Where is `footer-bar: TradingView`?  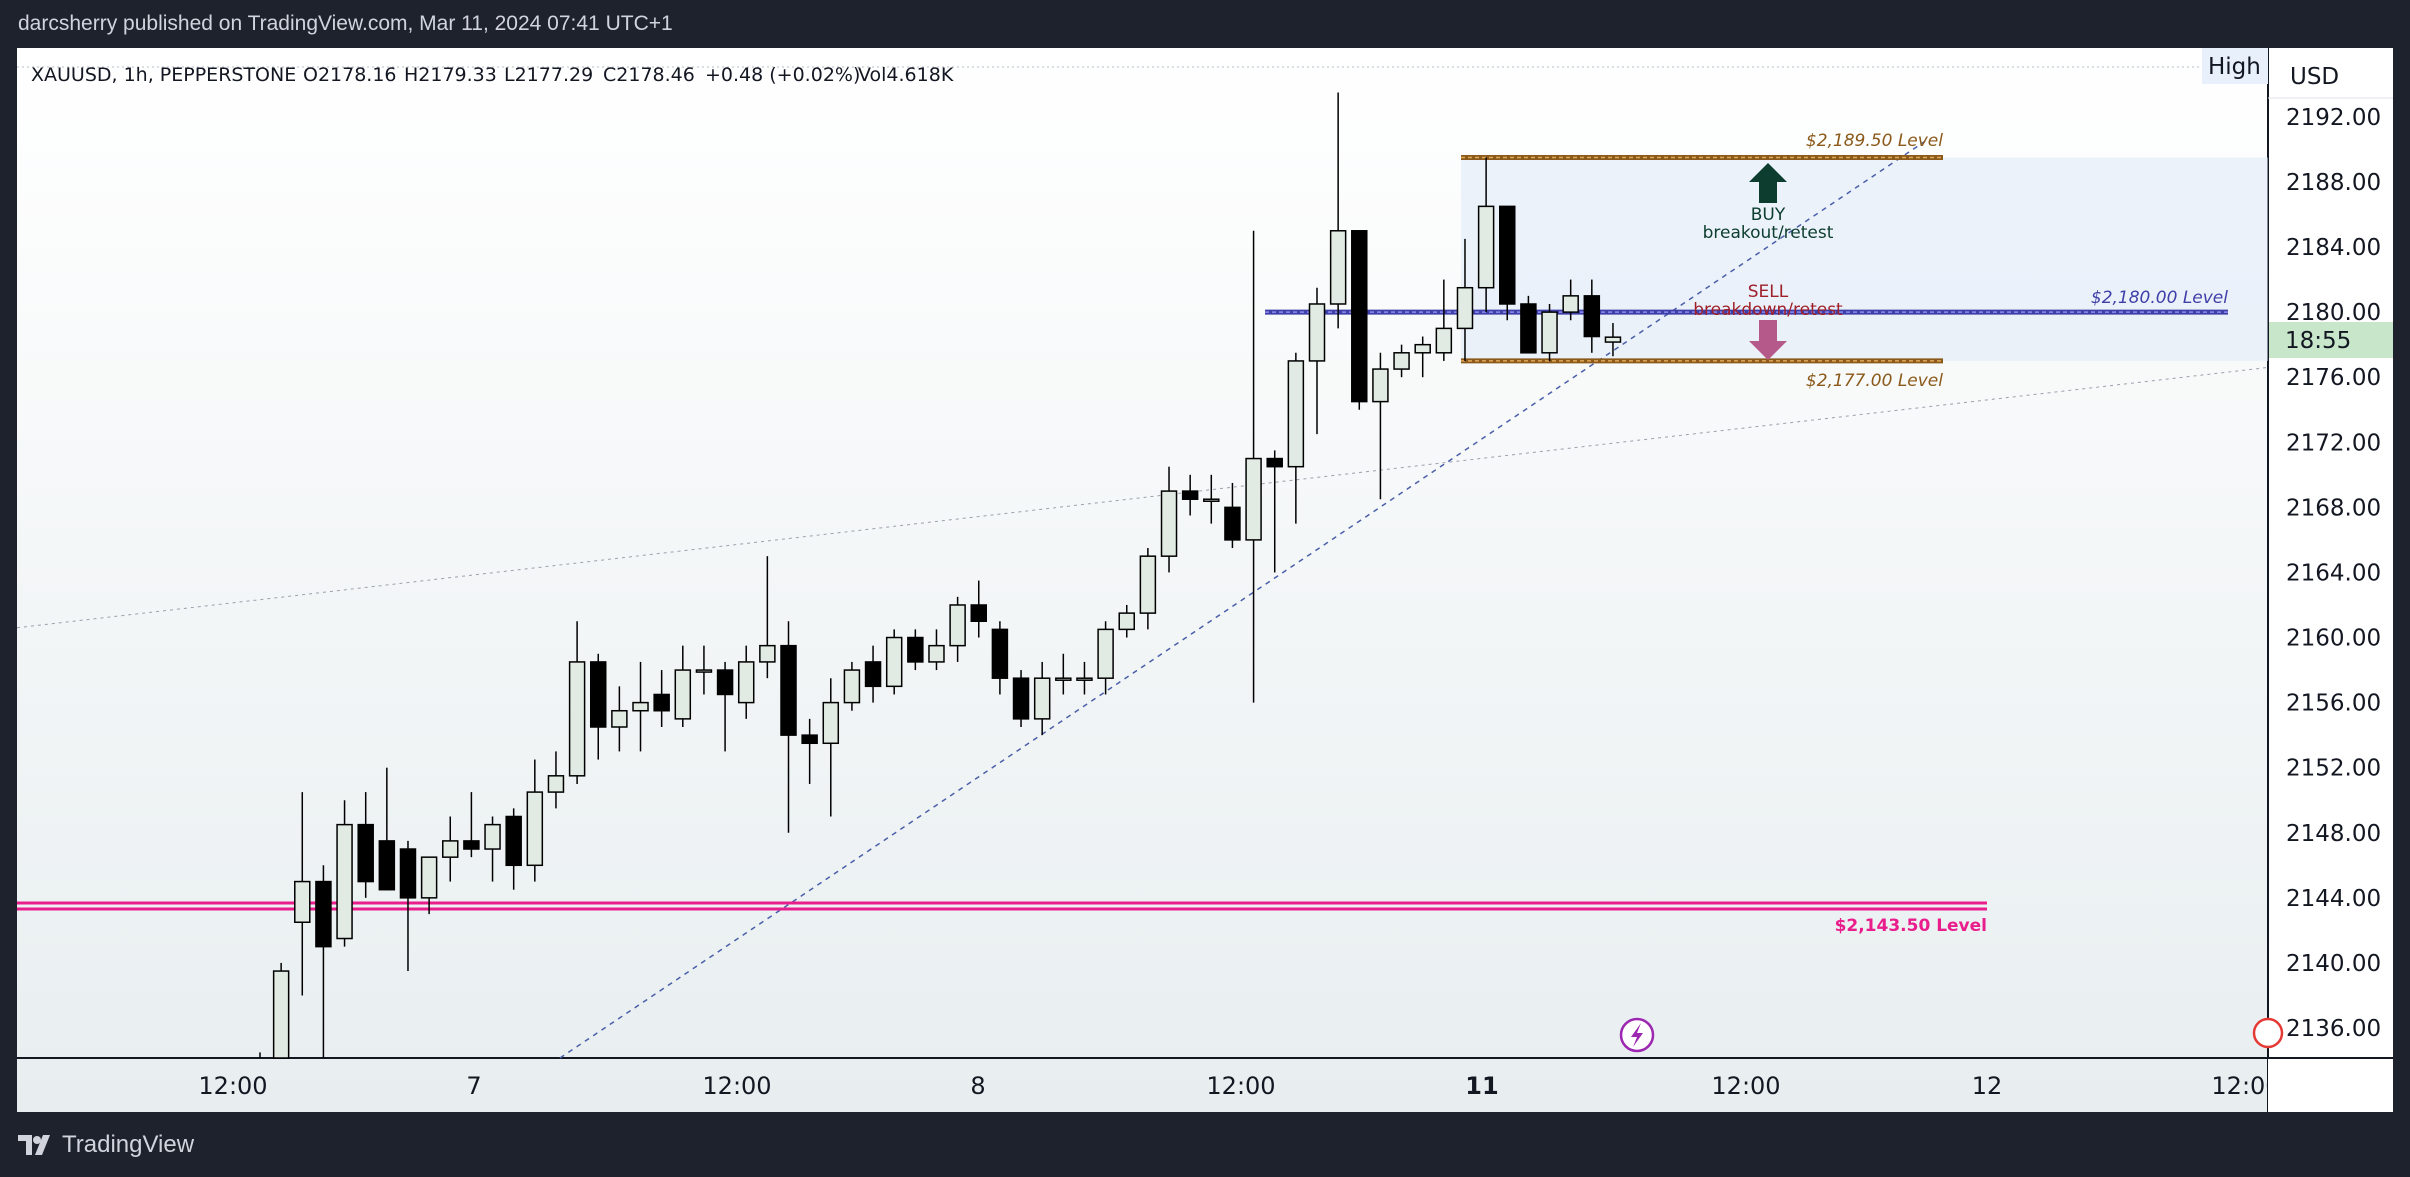 footer-bar: TradingView is located at coordinates (1205, 1144).